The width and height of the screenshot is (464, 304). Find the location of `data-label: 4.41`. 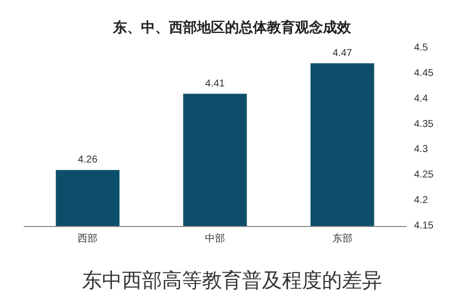

data-label: 4.41 is located at coordinates (215, 84).